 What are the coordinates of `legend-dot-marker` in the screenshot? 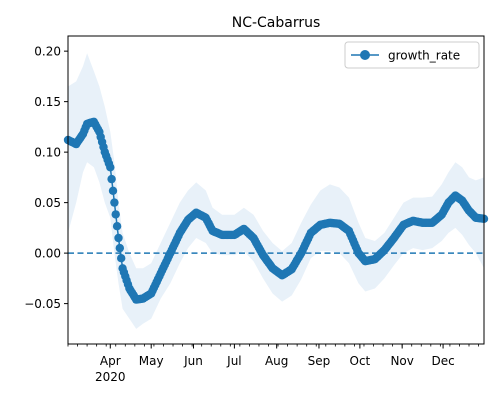 It's located at (365, 55).